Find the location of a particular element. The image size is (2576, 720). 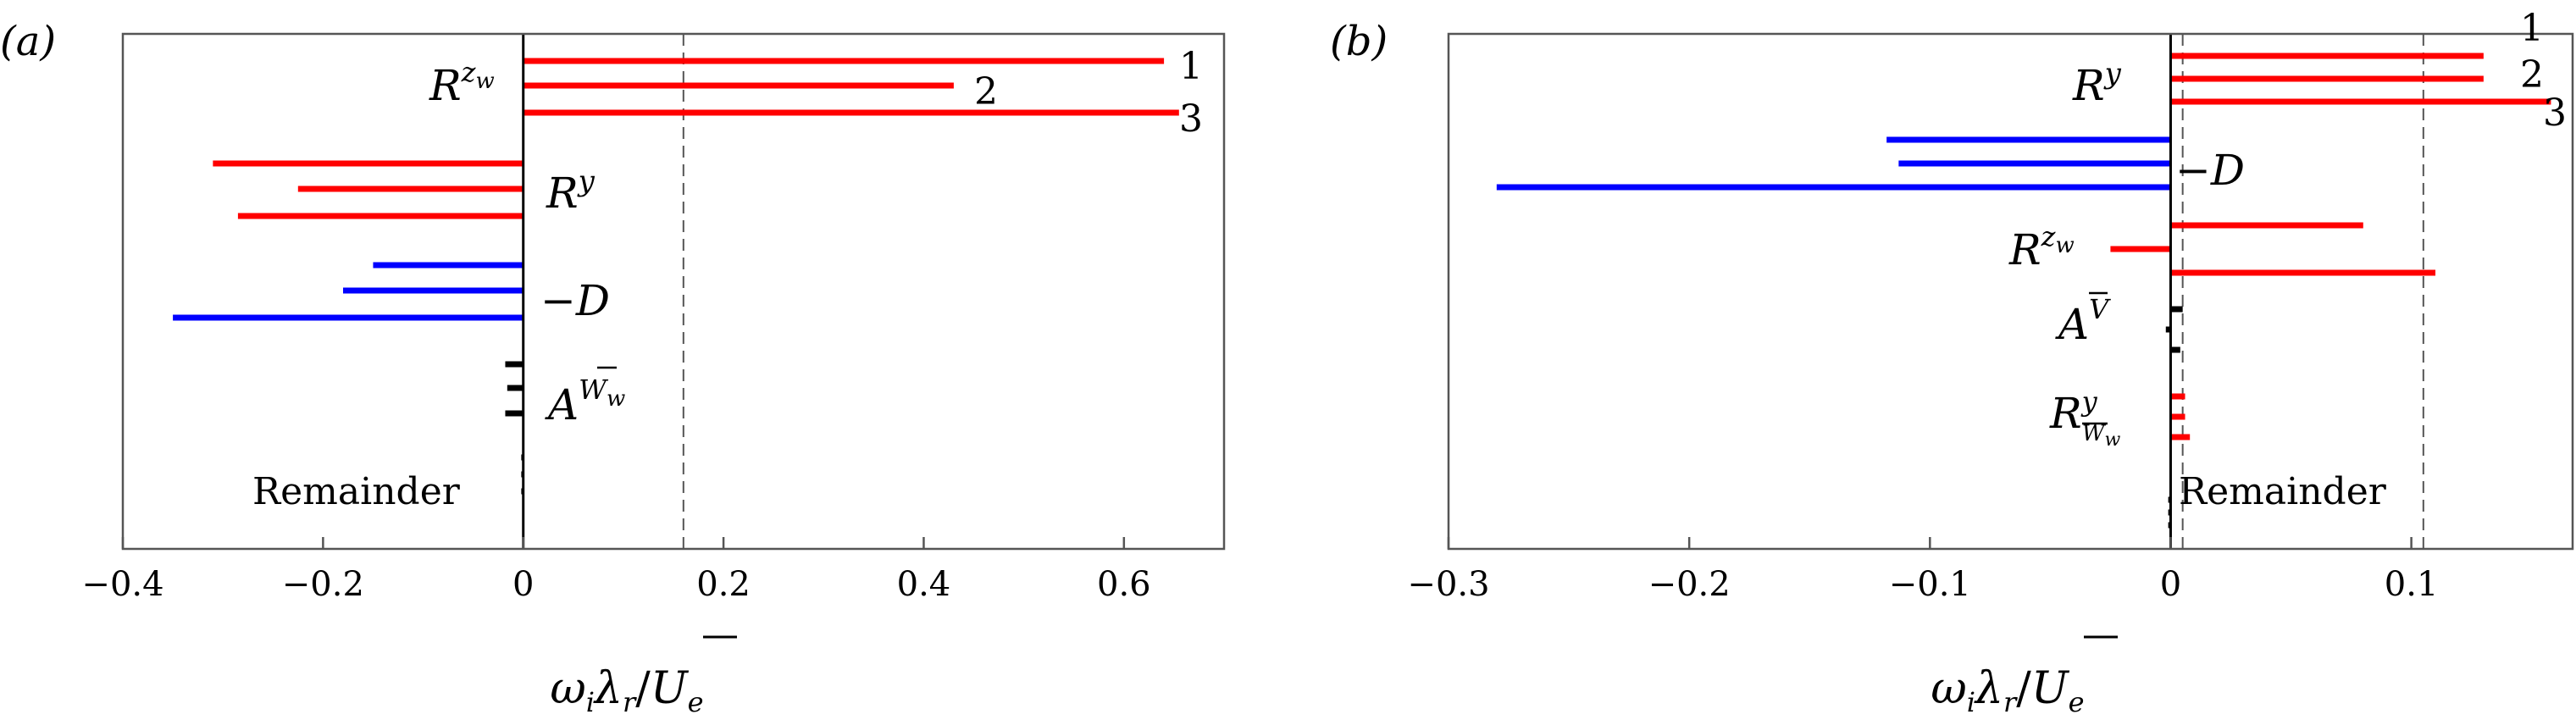

panel-b-term-av: AV is located at coordinates (2083, 321).